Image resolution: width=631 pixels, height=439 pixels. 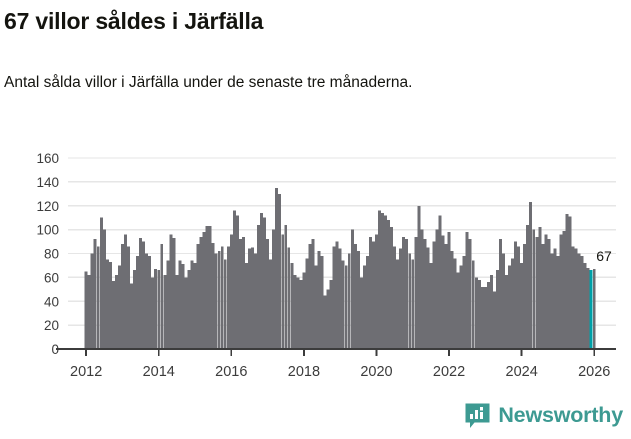 What do you see at coordinates (591, 309) in the screenshot?
I see `bar-highlighted` at bounding box center [591, 309].